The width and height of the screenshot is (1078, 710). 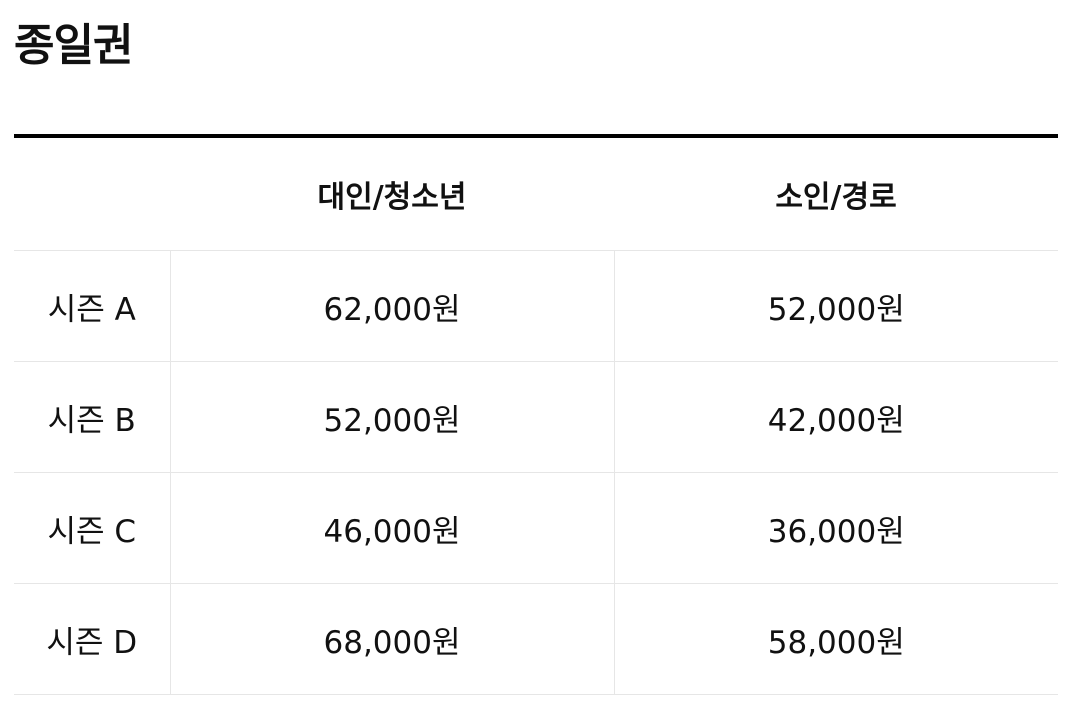 I want to click on adult-price-cell: 68,000원, so click(x=391, y=639).